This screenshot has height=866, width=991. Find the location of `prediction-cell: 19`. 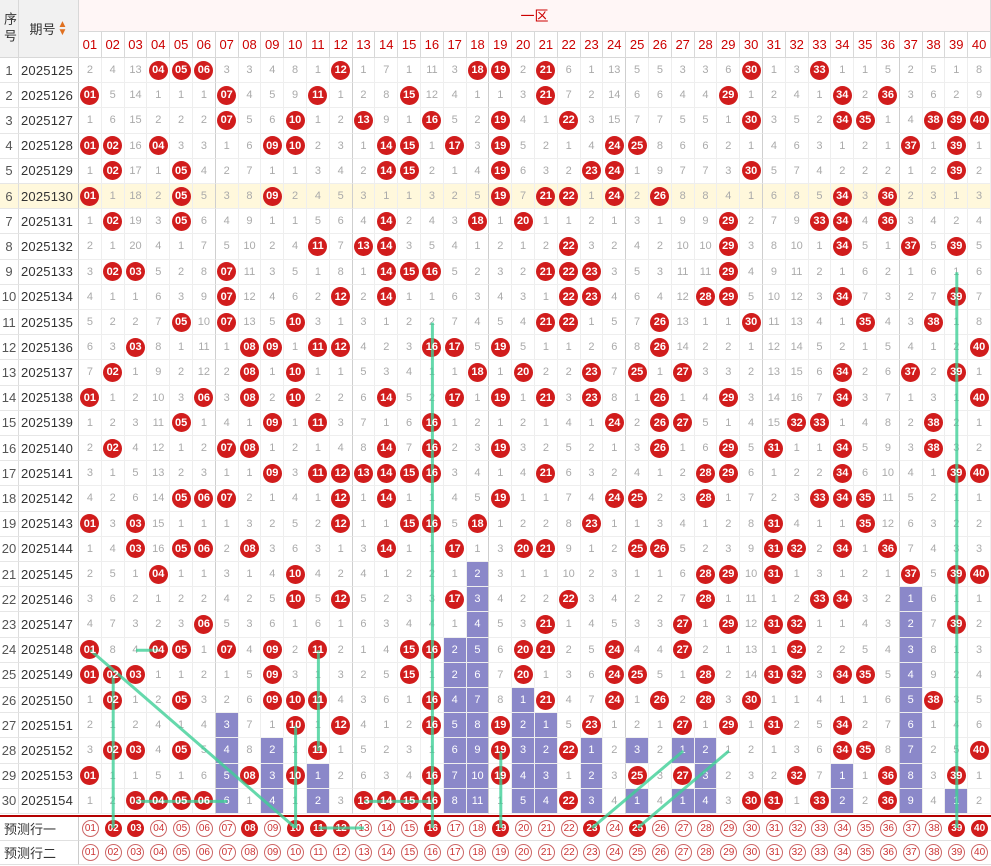

prediction-cell: 19 is located at coordinates (501, 829).